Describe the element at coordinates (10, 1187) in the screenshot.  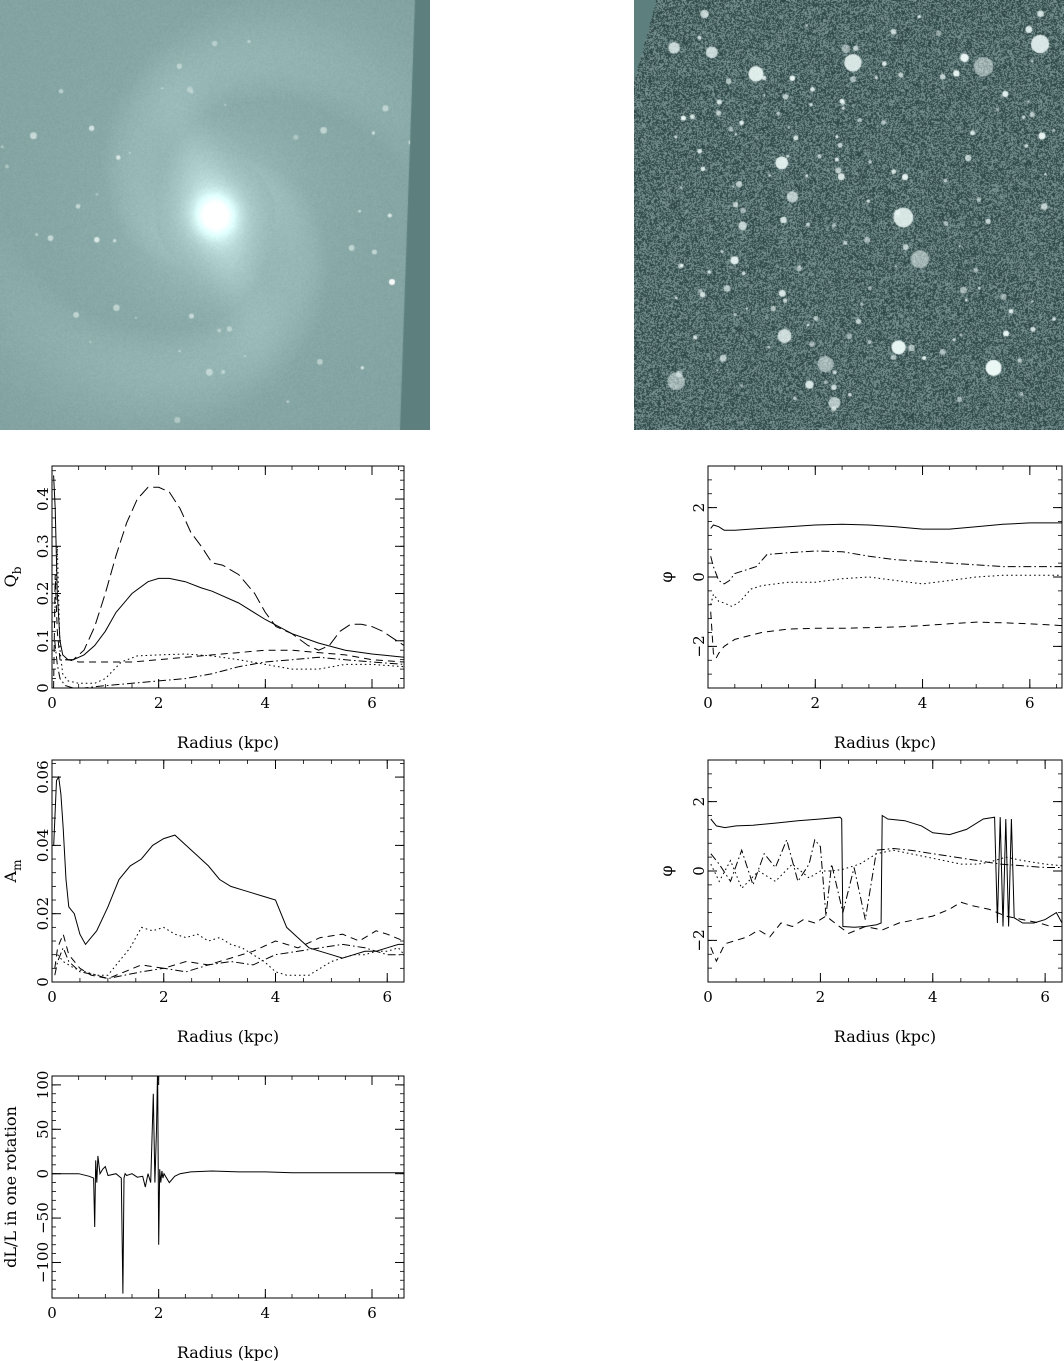
I see `y-axis-label: dL/L in one rotation` at that location.